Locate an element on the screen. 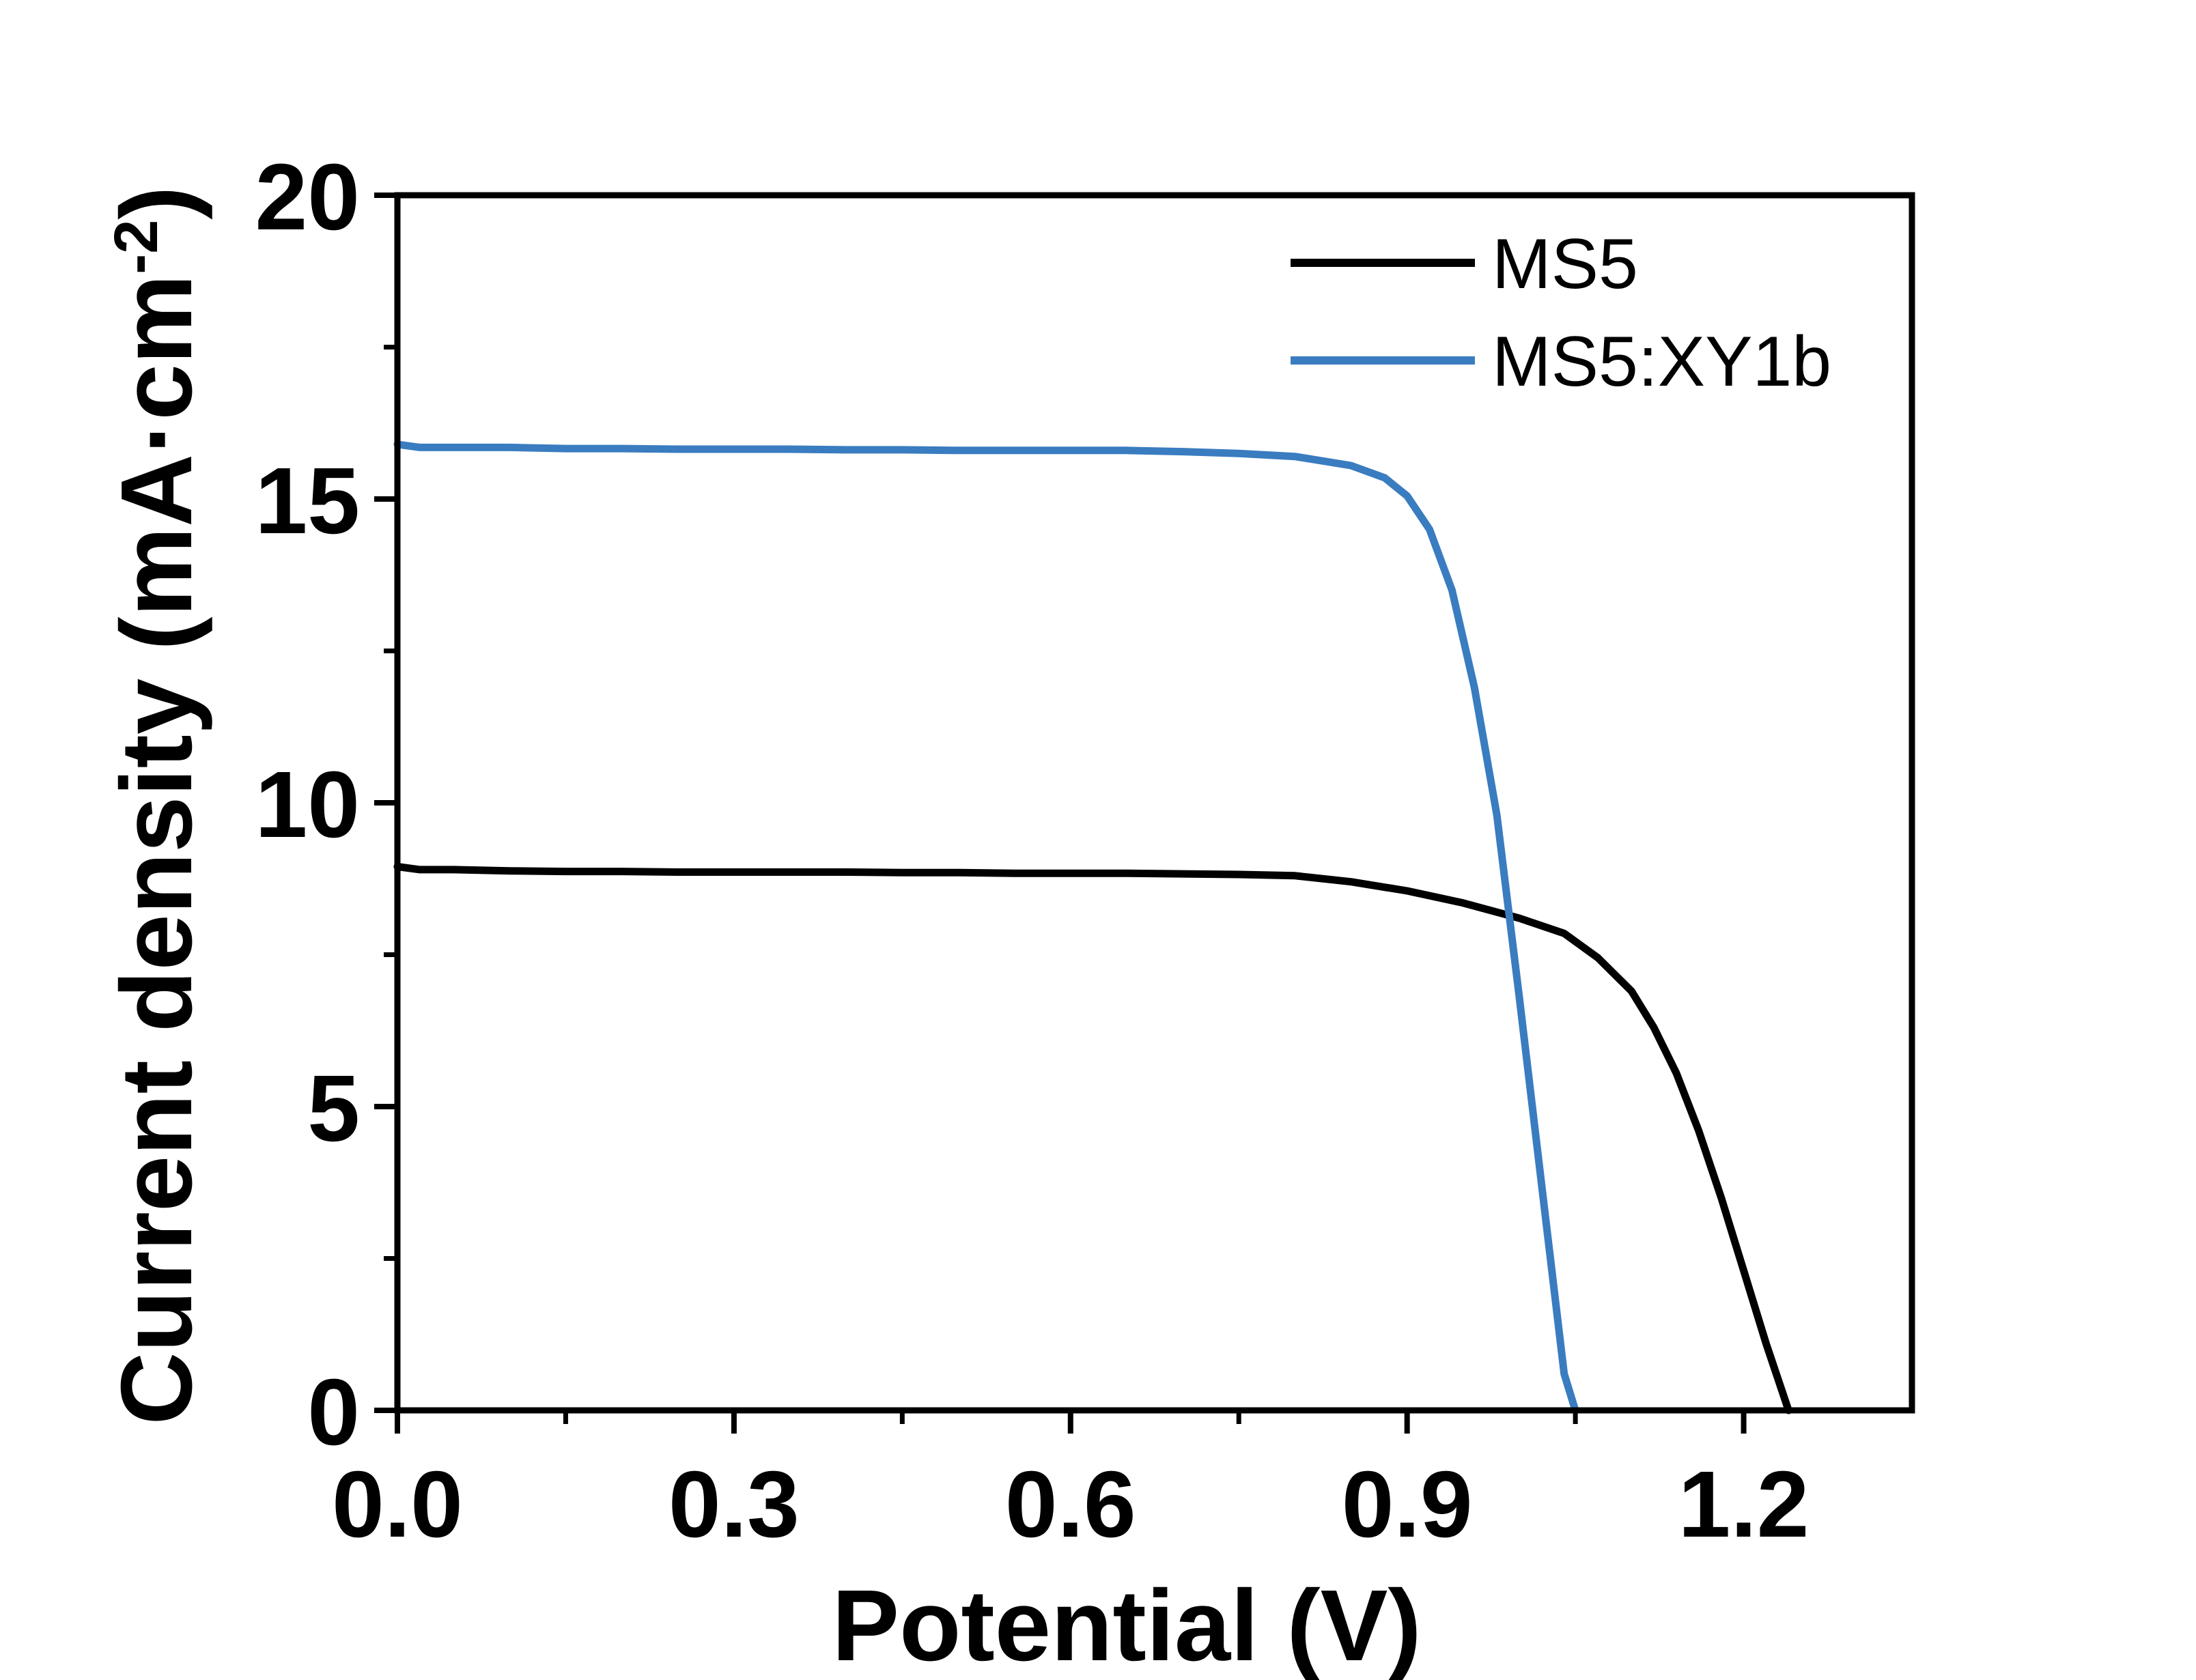 The height and width of the screenshot is (1680, 2196). y-tick-label: 10 is located at coordinates (308, 804).